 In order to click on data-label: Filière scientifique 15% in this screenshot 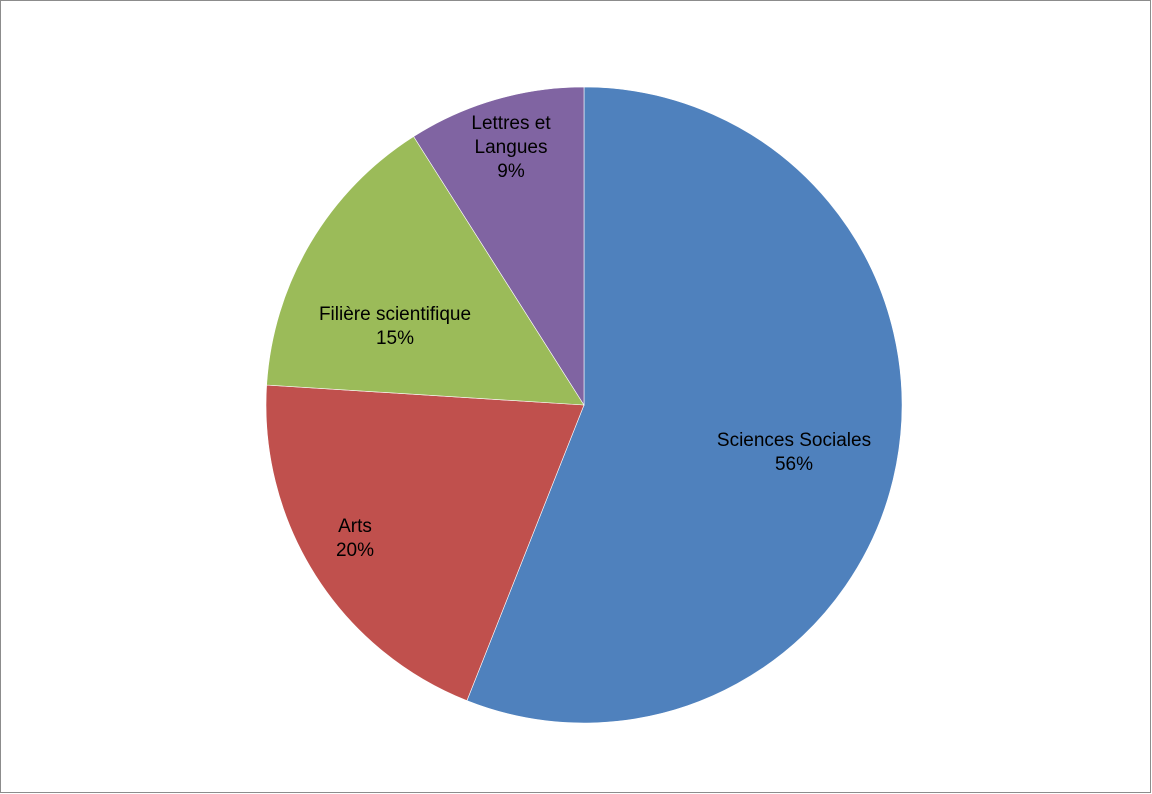, I will do `click(395, 326)`.